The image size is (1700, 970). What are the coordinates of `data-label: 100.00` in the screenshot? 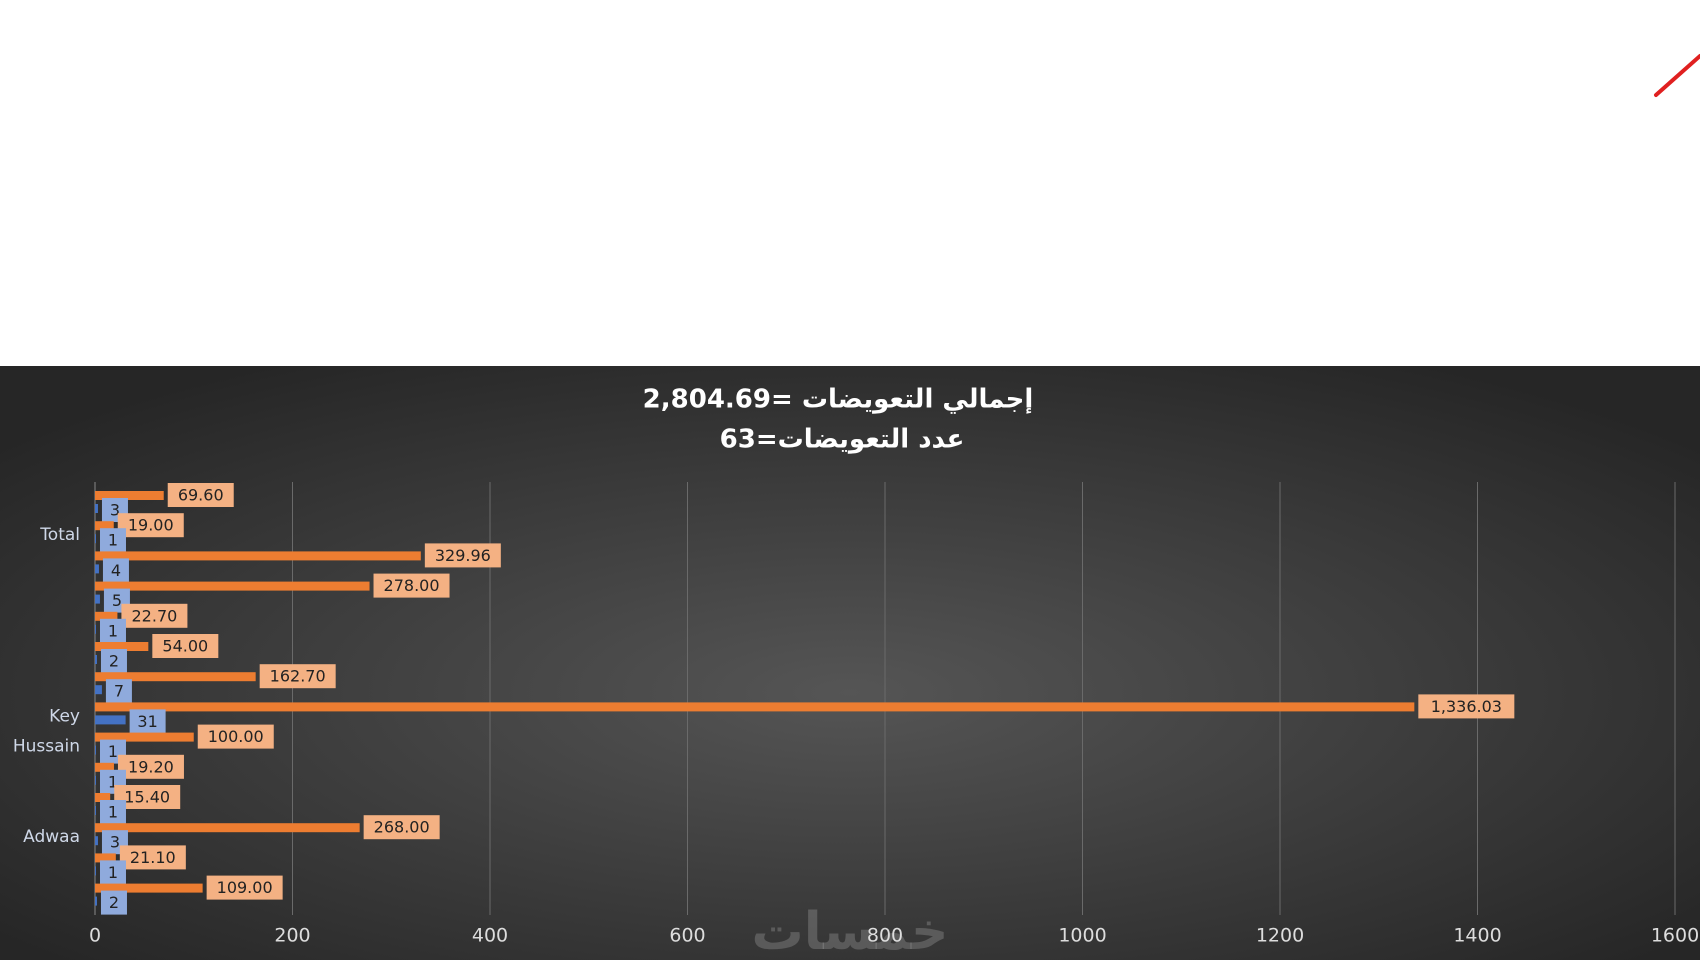 It's located at (236, 736).